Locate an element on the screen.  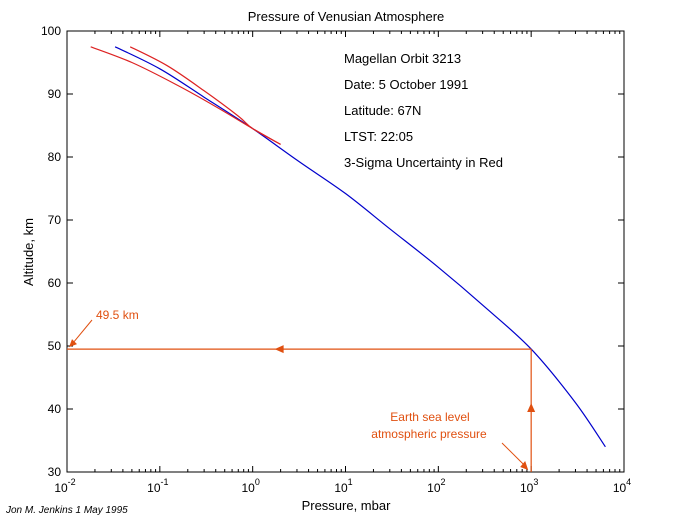
y-tick-label: 50 is located at coordinates (55, 346).